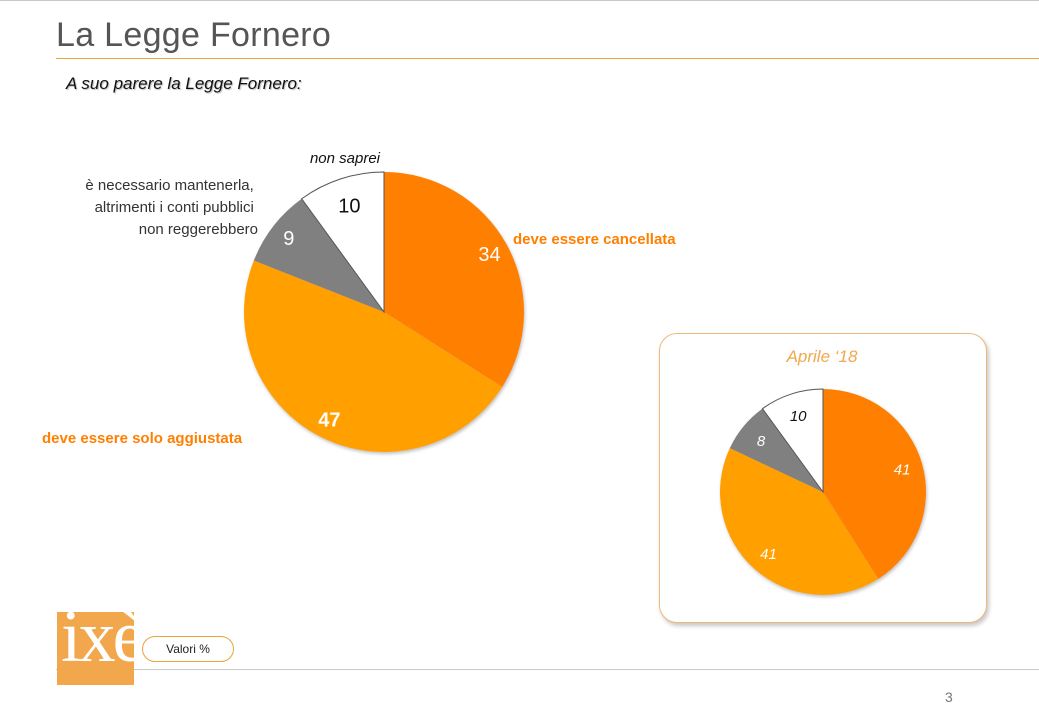 Image resolution: width=1039 pixels, height=720 pixels. Describe the element at coordinates (101, 642) in the screenshot. I see `ixe-logo: ixè` at that location.